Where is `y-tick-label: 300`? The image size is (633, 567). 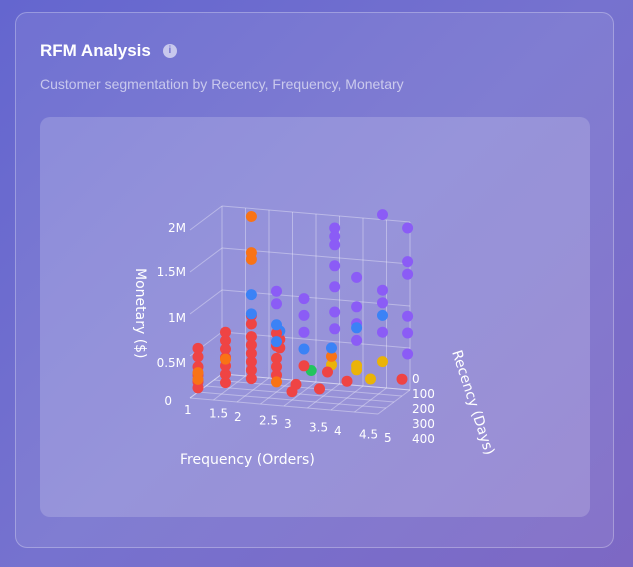 y-tick-label: 300 is located at coordinates (423, 424).